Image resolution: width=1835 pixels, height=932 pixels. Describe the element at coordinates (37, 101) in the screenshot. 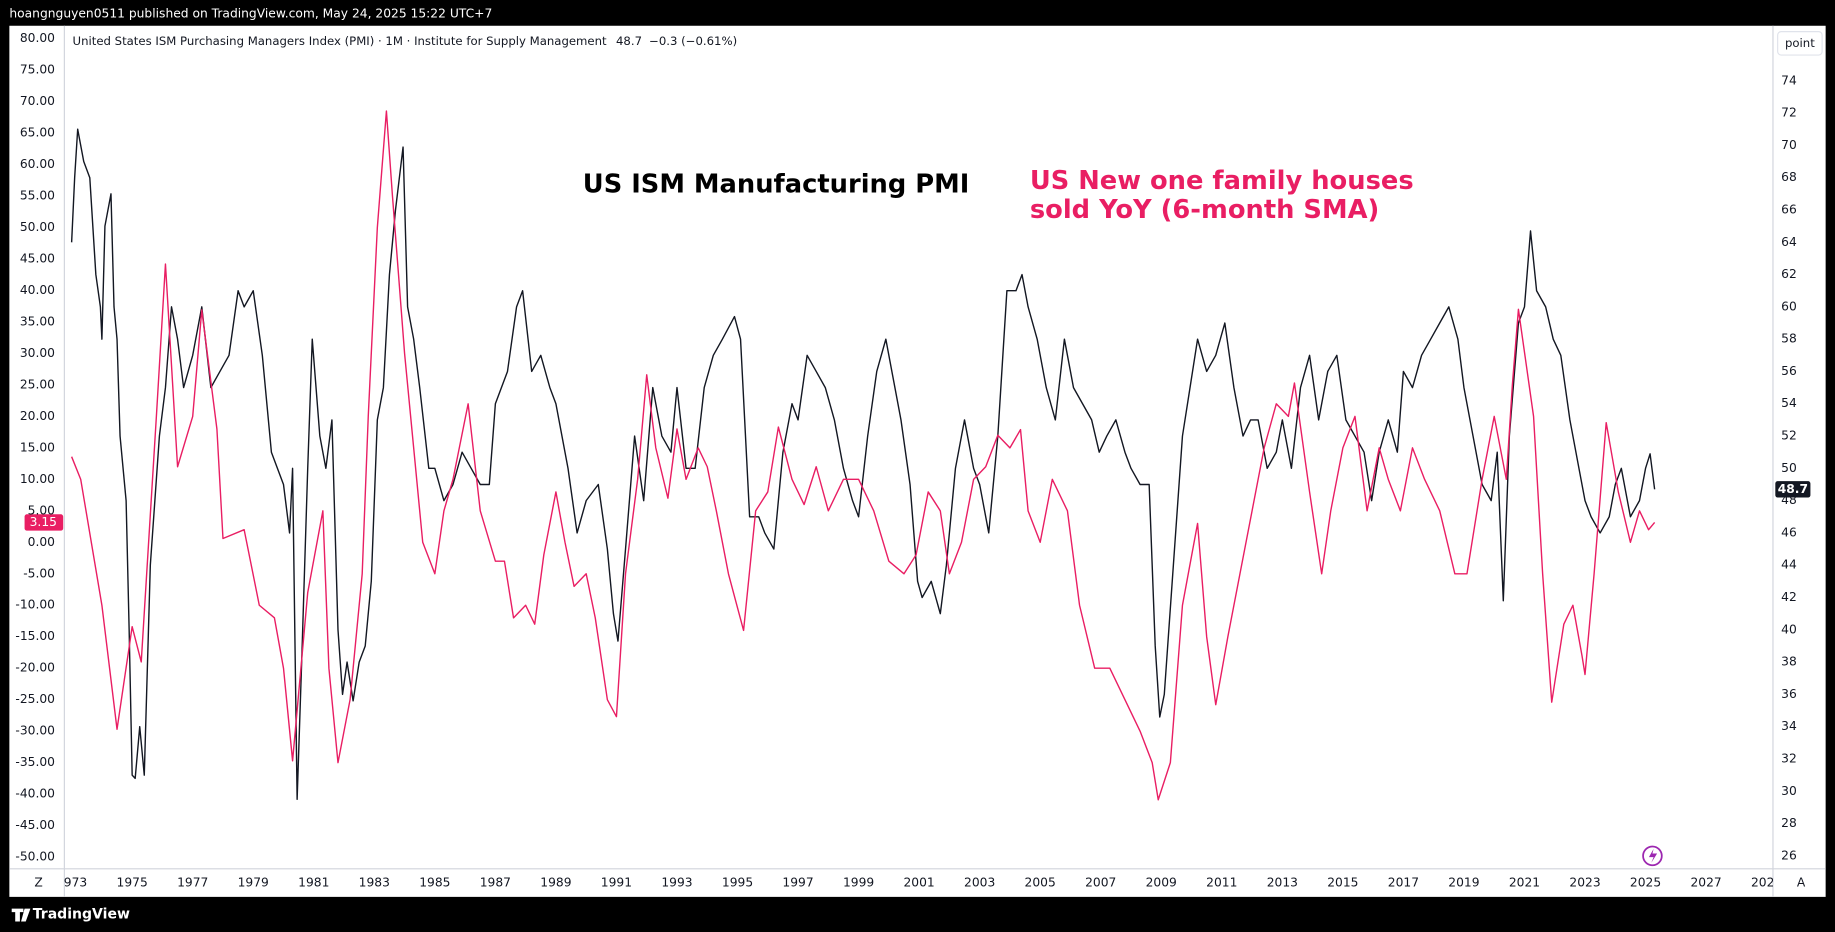

I see `y-tick-label: 70.00` at that location.